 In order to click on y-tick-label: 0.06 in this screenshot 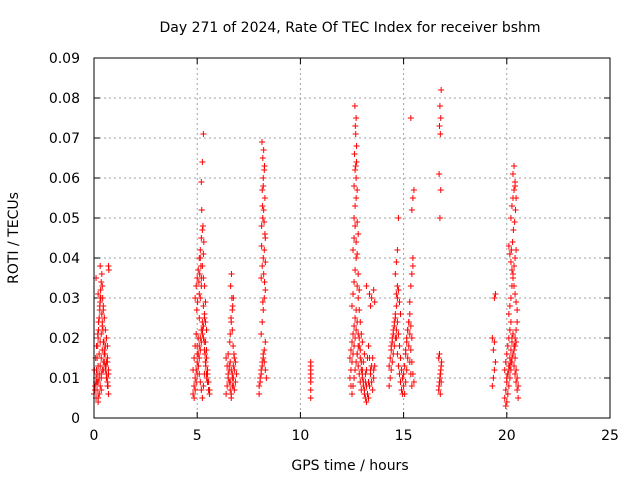, I will do `click(64, 179)`.